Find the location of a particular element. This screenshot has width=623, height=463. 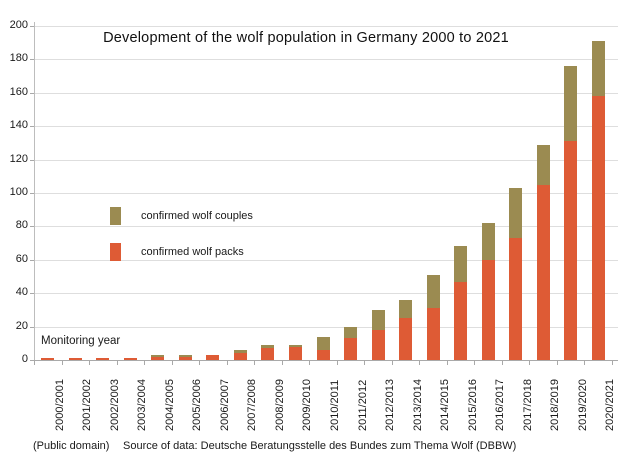

x-tick-label: 2000/2001 is located at coordinates (60, 405).